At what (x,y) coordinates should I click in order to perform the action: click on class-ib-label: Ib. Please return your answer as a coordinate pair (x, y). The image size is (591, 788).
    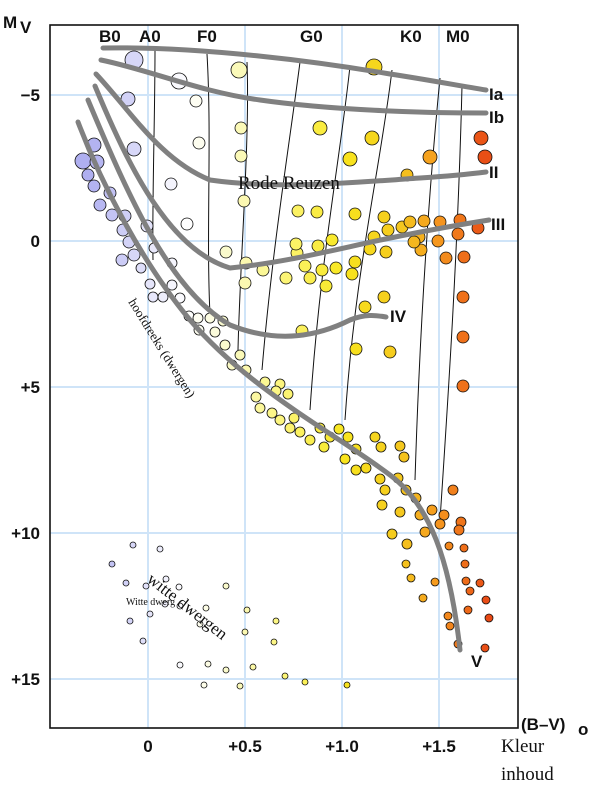
    Looking at the image, I should click on (496, 117).